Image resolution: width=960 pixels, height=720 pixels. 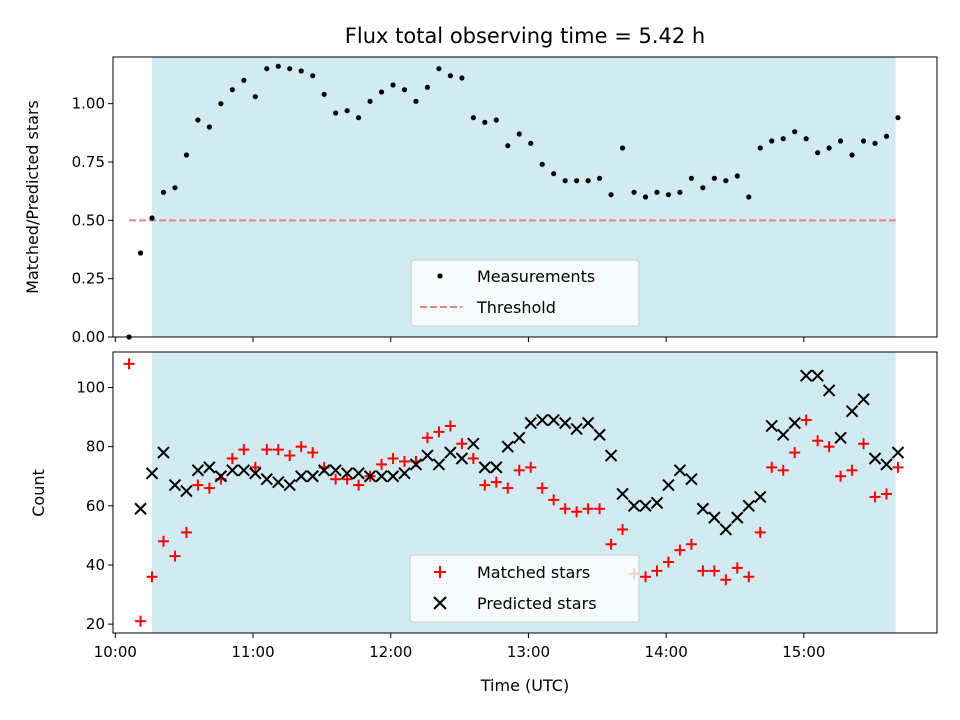 I want to click on x-tick-label: 10:00, so click(x=115, y=652).